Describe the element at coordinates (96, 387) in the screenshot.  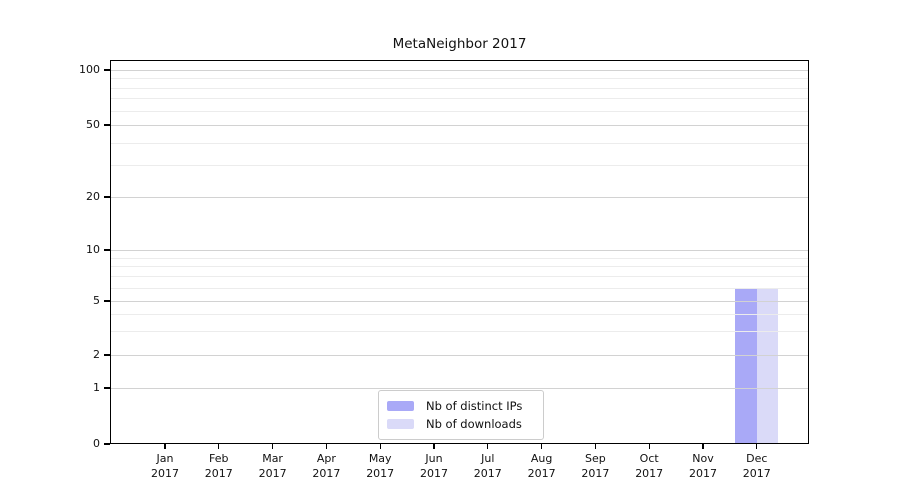
I see `y-tick-label-1: 1` at that location.